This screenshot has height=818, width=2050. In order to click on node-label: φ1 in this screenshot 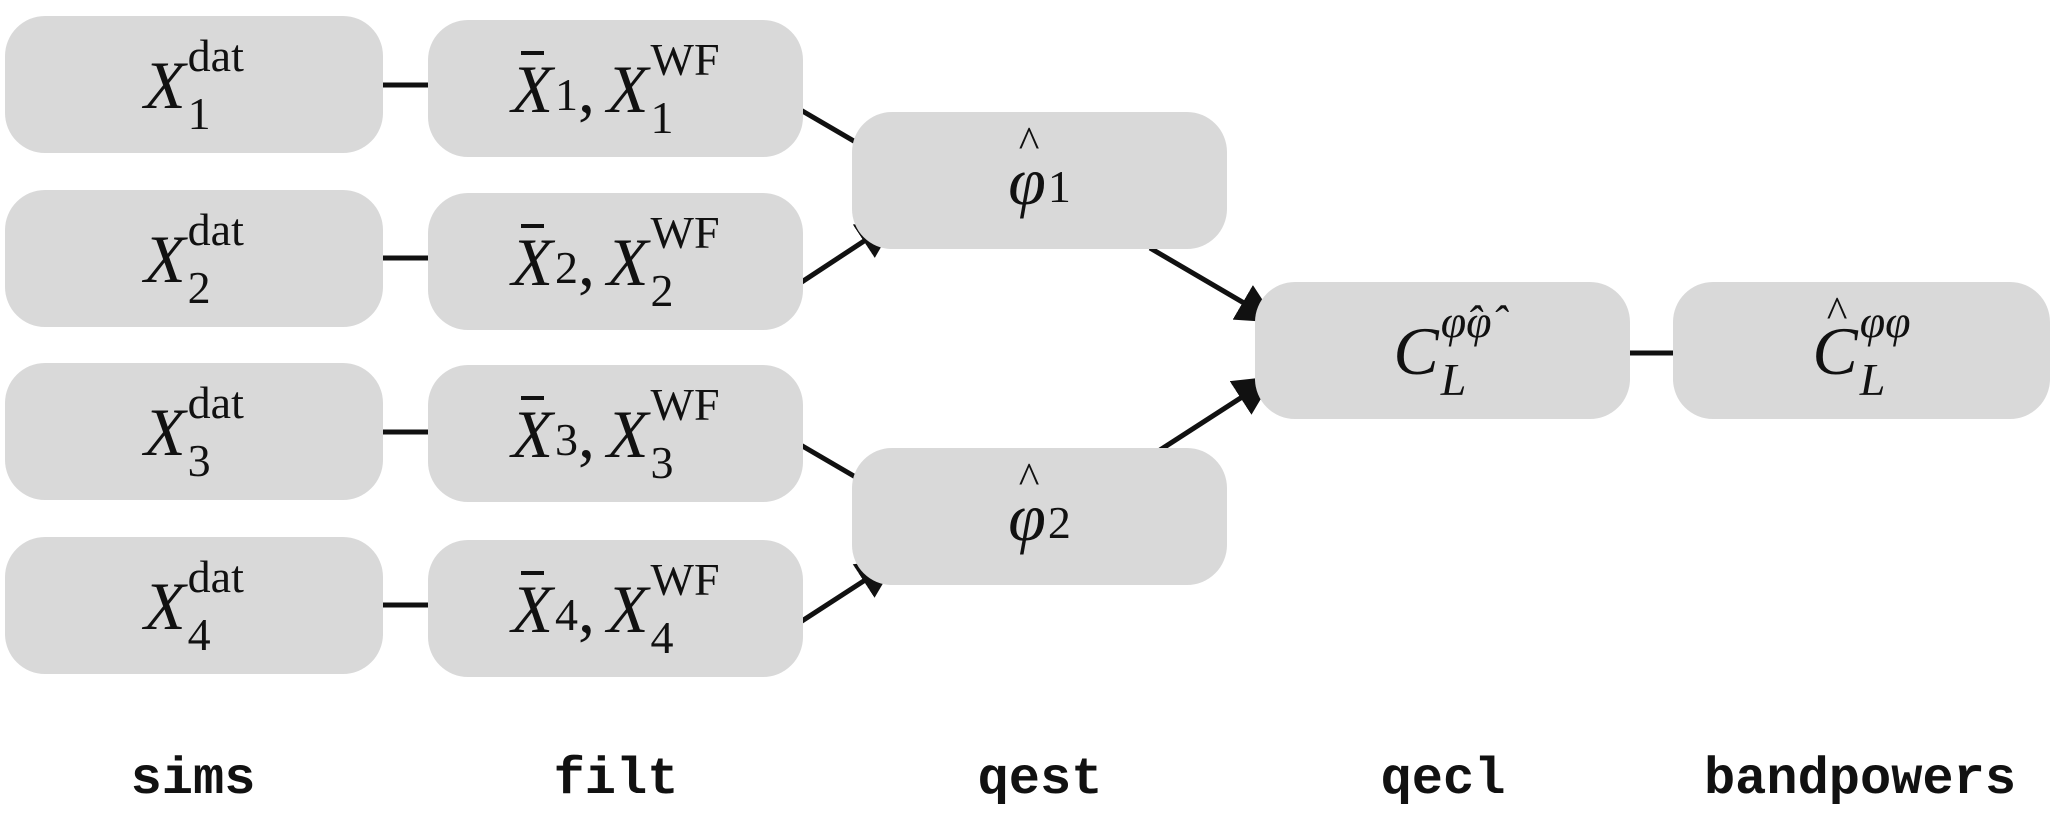, I will do `click(1039, 180)`.